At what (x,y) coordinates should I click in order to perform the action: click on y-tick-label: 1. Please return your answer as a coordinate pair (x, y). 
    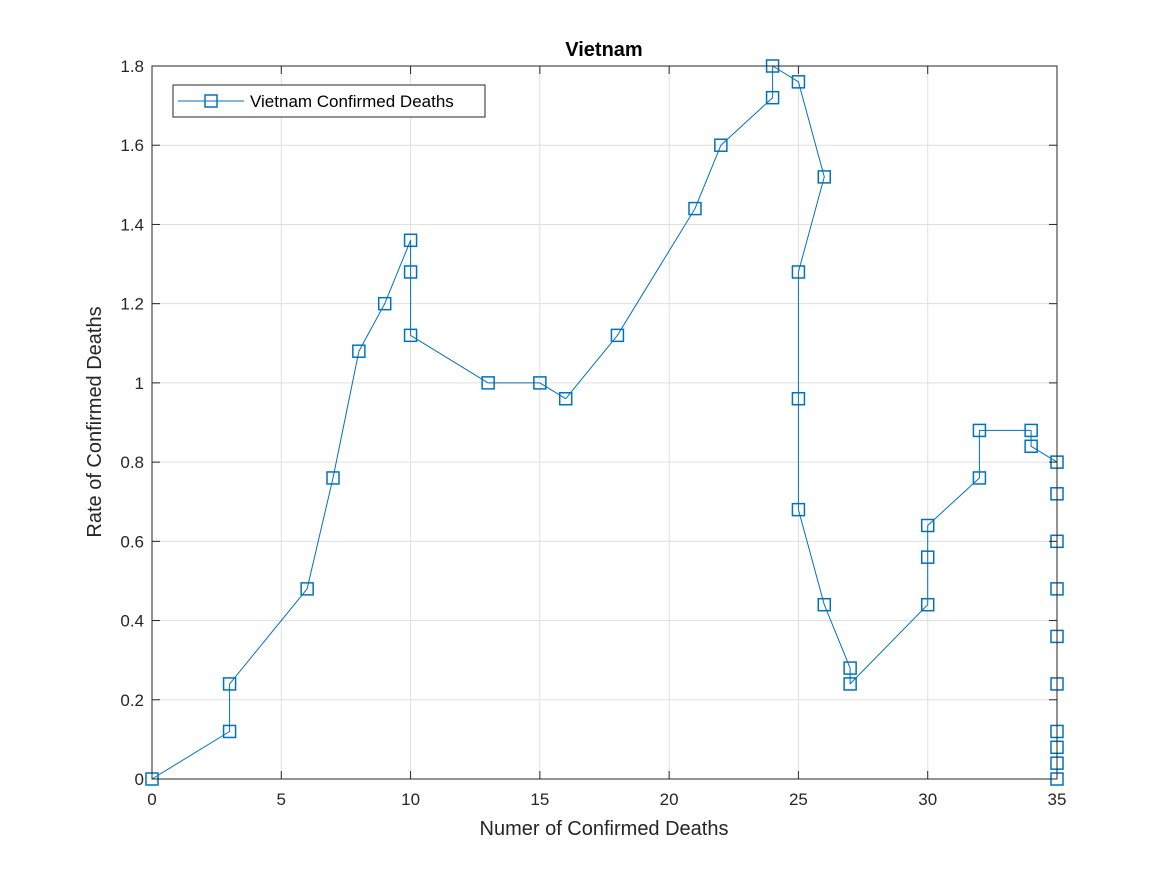
    Looking at the image, I should click on (139, 383).